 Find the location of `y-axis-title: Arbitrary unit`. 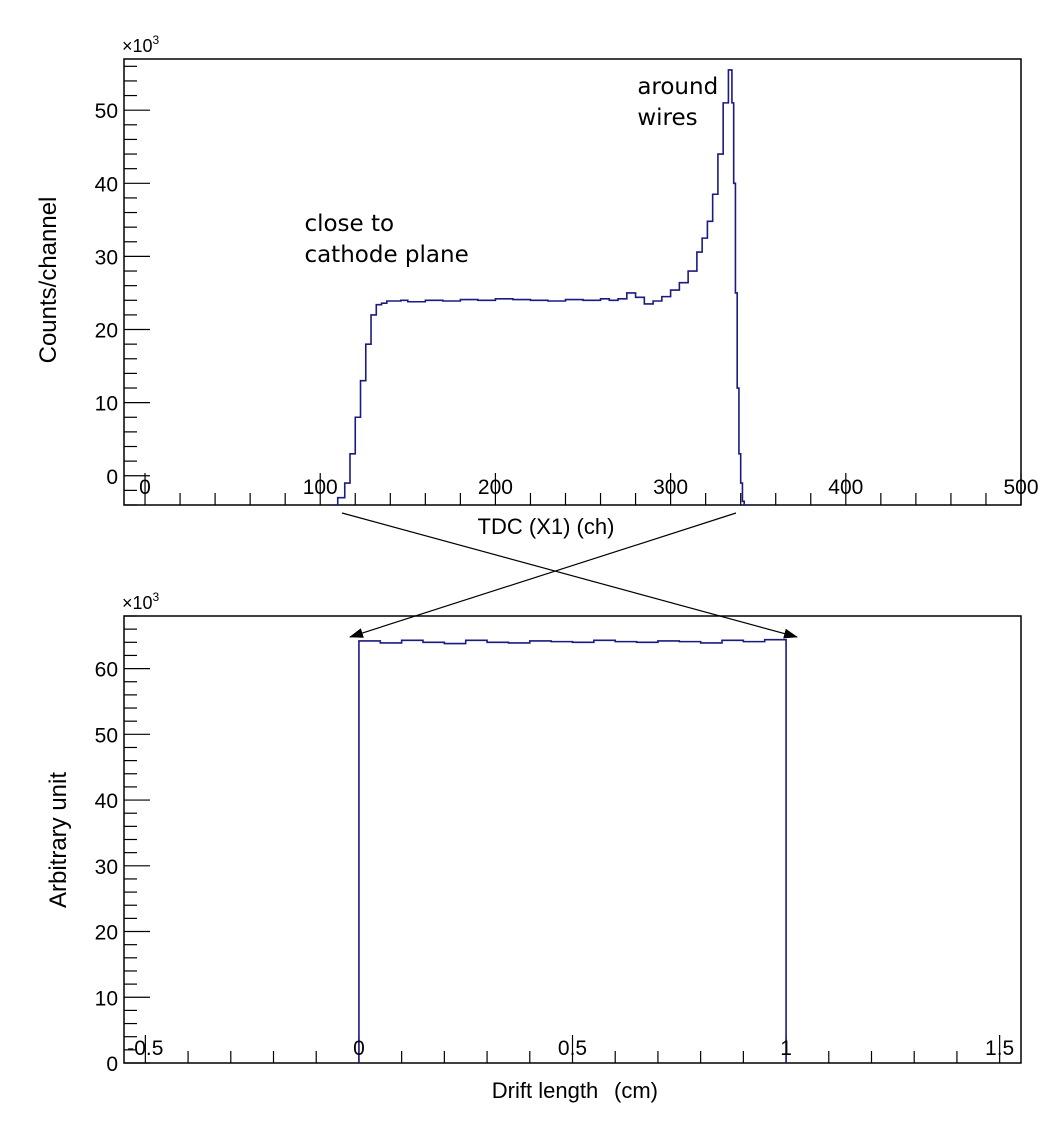

y-axis-title: Arbitrary unit is located at coordinates (58, 840).